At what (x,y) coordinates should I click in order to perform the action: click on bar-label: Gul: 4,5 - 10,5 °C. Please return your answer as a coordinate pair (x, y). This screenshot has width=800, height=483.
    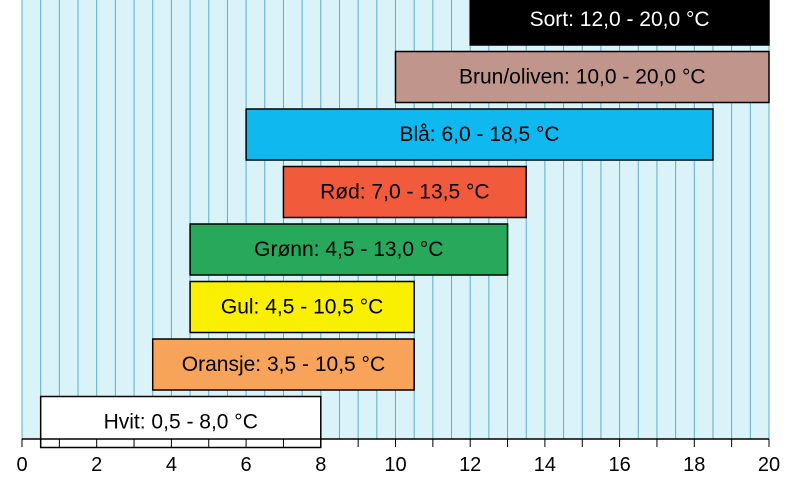
    Looking at the image, I should click on (302, 307).